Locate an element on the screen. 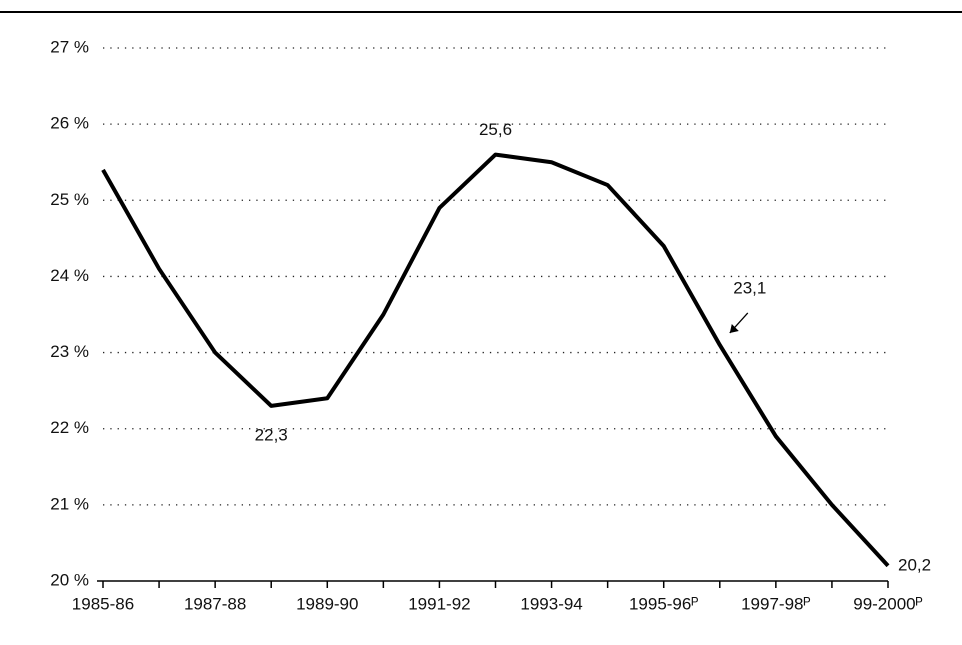  y-tick-label: 20 % is located at coordinates (69, 579).